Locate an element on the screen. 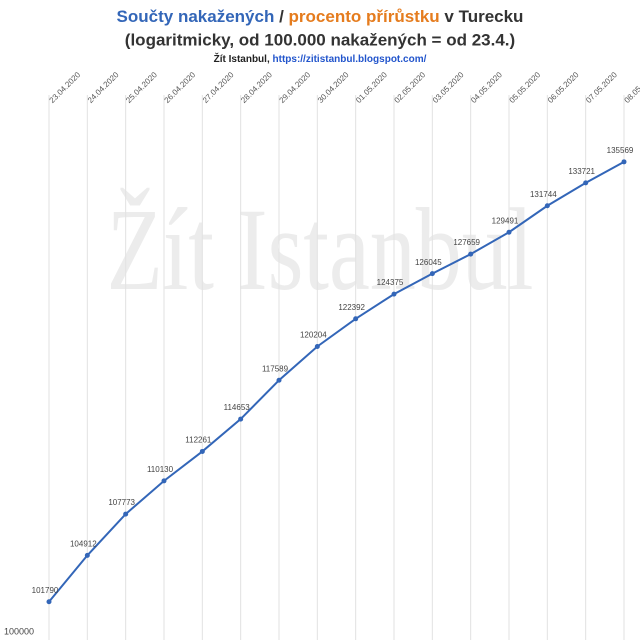  data-label: 110130 is located at coordinates (160, 469).